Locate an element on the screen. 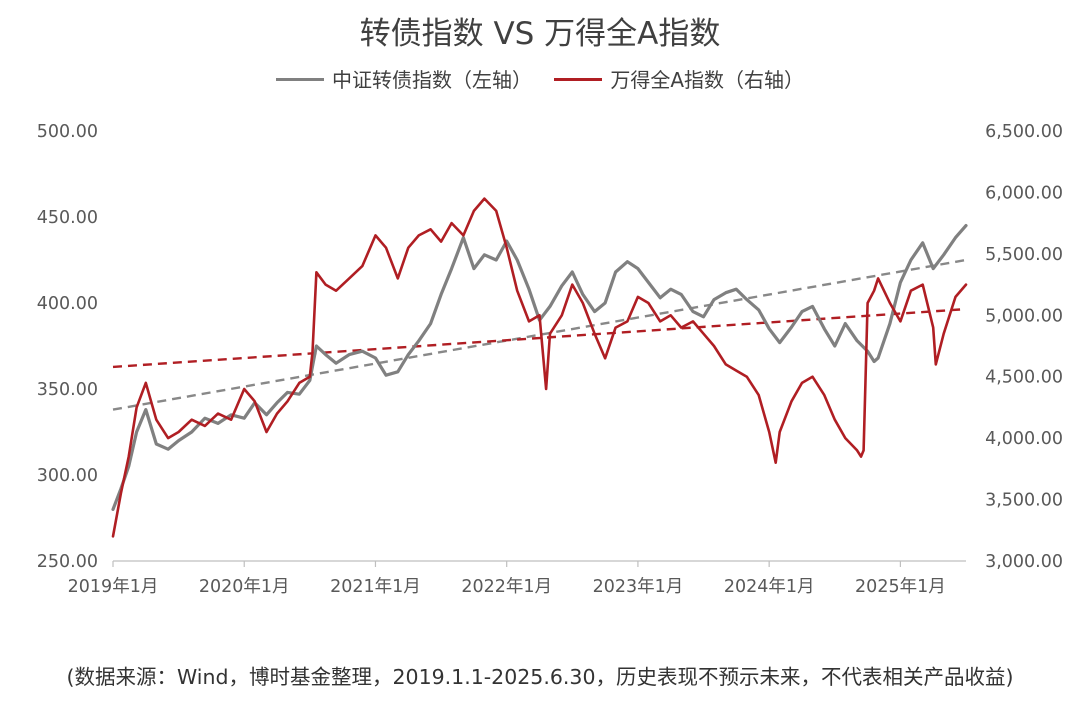 This screenshot has height=711, width=1080. legend: 中证转债指数（左轴） 万得全A指数（右轴） is located at coordinates (540, 78).